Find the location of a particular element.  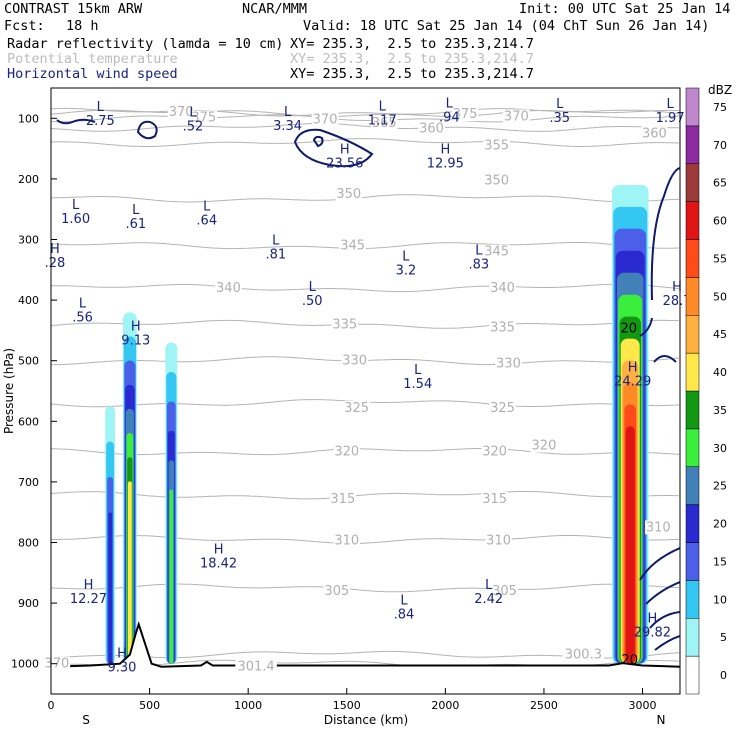

wind-extremum-L-marker-21: L is located at coordinates (418, 370).